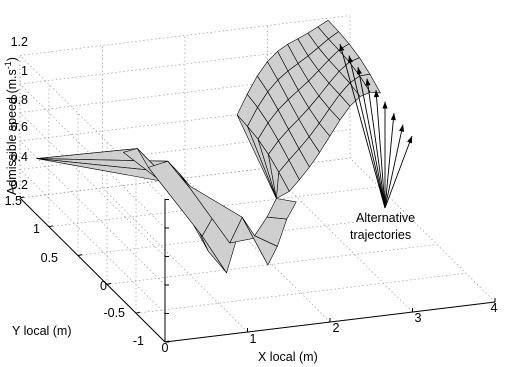 This screenshot has height=367, width=507. Describe the element at coordinates (418, 318) in the screenshot. I see `x-tick-label: 3` at that location.